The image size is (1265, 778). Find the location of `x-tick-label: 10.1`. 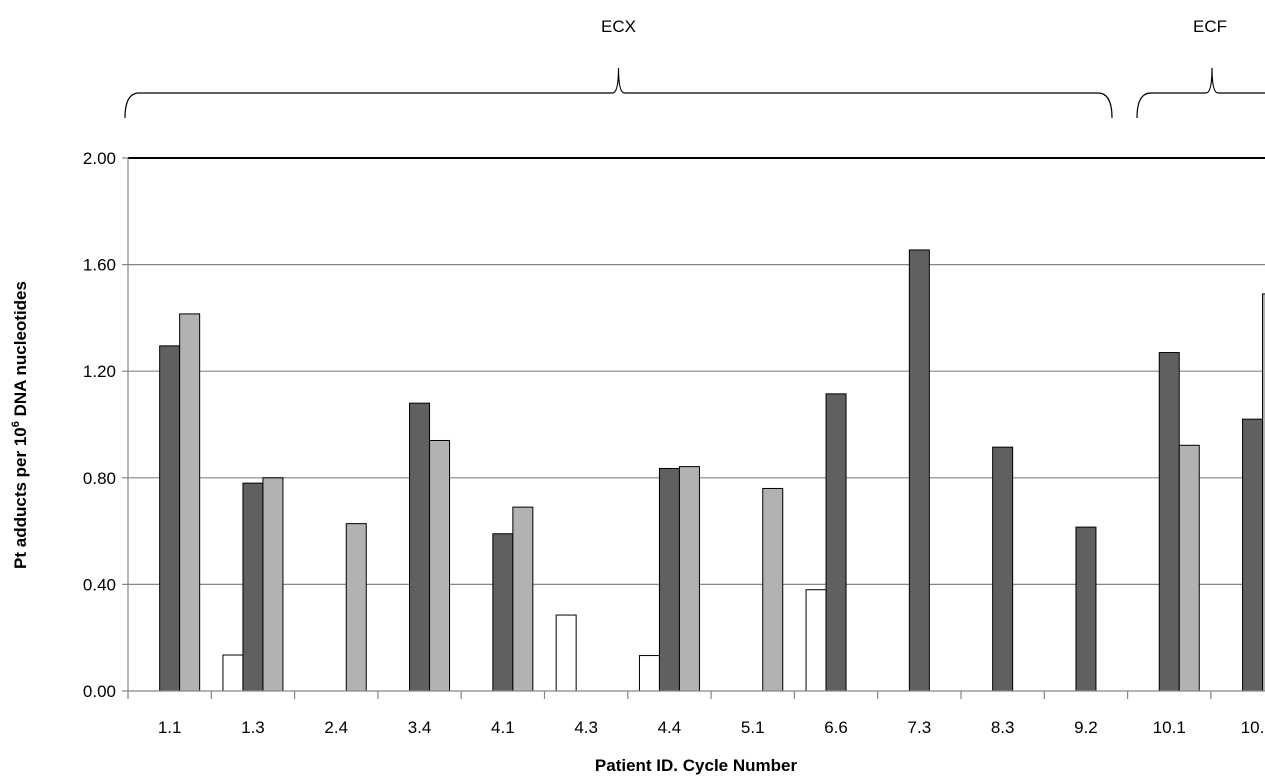

x-tick-label: 10.1 is located at coordinates (1169, 727).